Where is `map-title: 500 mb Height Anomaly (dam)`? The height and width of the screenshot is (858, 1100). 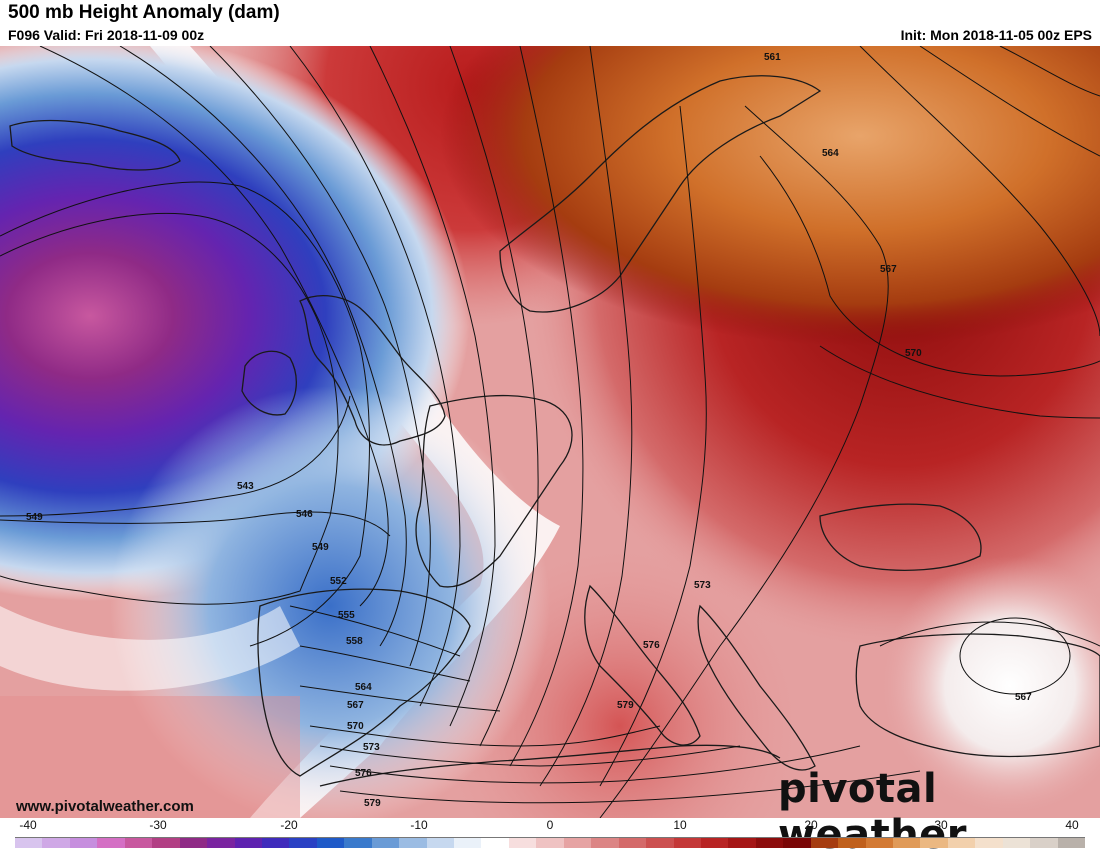 map-title: 500 mb Height Anomaly (dam) is located at coordinates (144, 12).